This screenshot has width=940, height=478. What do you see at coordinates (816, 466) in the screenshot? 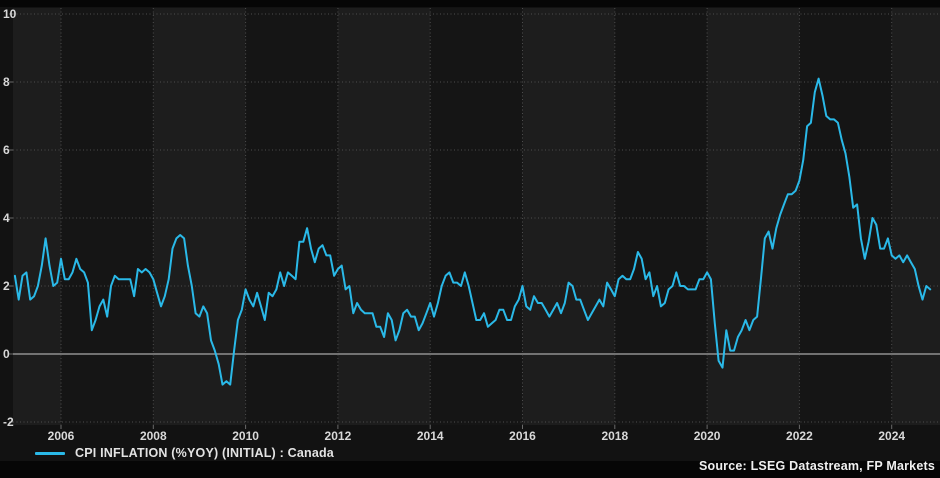
I see `source-note: Source: LSEG Datastream, FP Markets` at bounding box center [816, 466].